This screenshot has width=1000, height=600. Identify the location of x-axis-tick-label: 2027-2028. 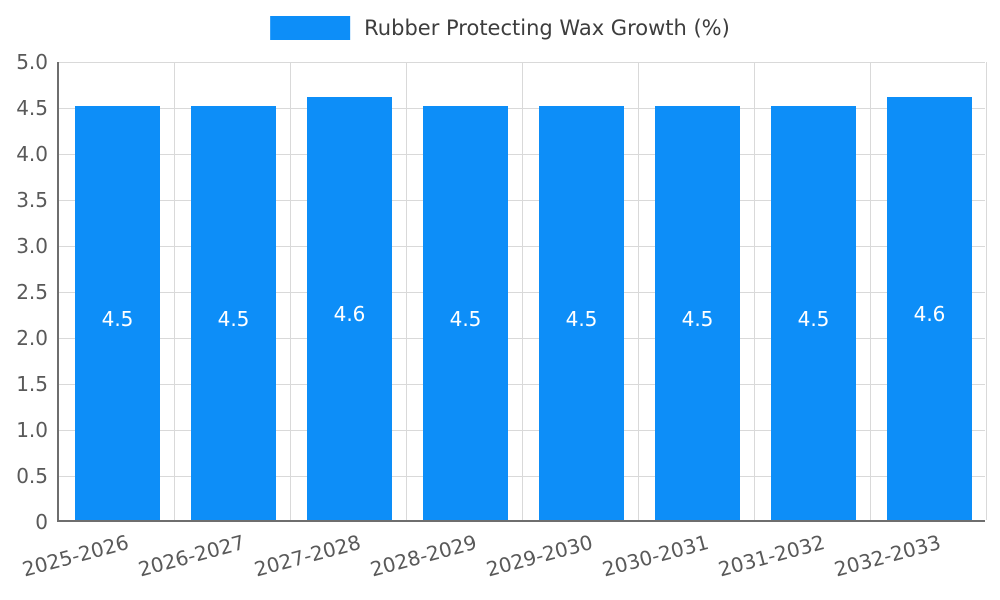
(307, 556).